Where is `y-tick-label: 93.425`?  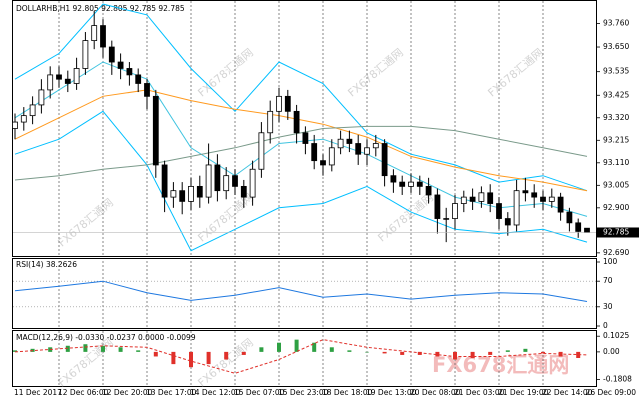
y-tick-label: 93.425 is located at coordinates (616, 94).